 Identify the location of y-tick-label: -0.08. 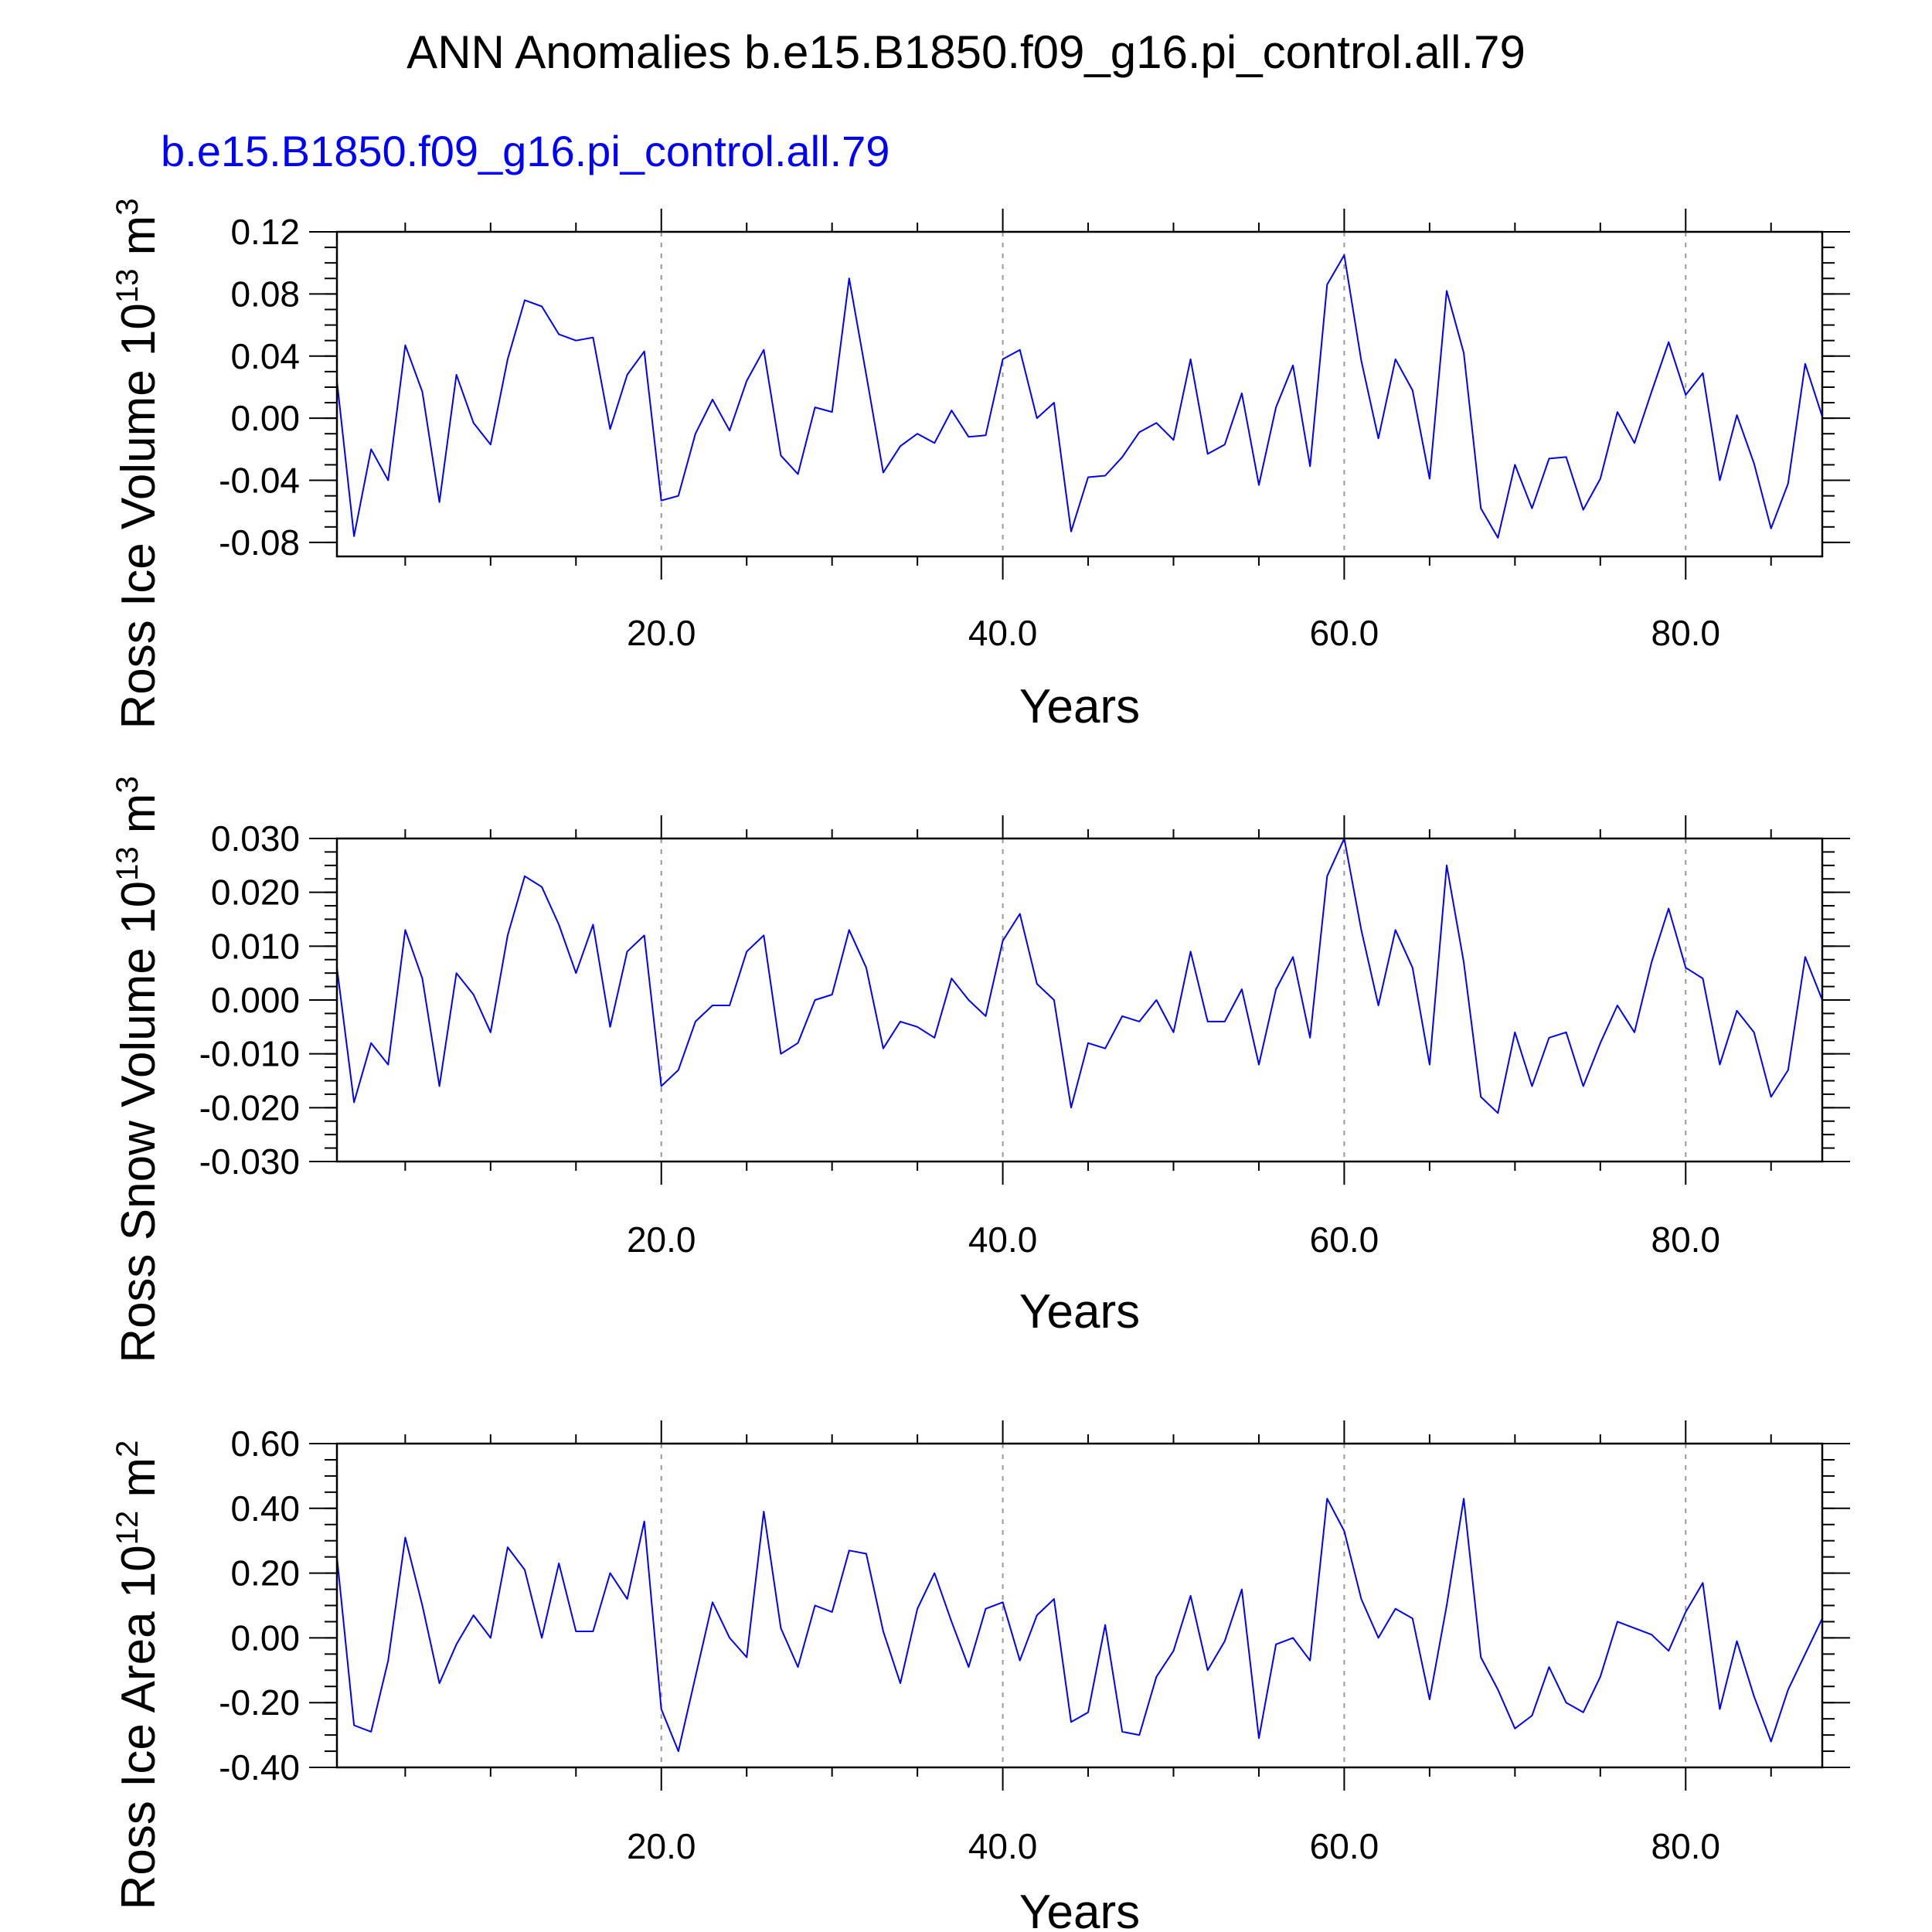
(259, 542).